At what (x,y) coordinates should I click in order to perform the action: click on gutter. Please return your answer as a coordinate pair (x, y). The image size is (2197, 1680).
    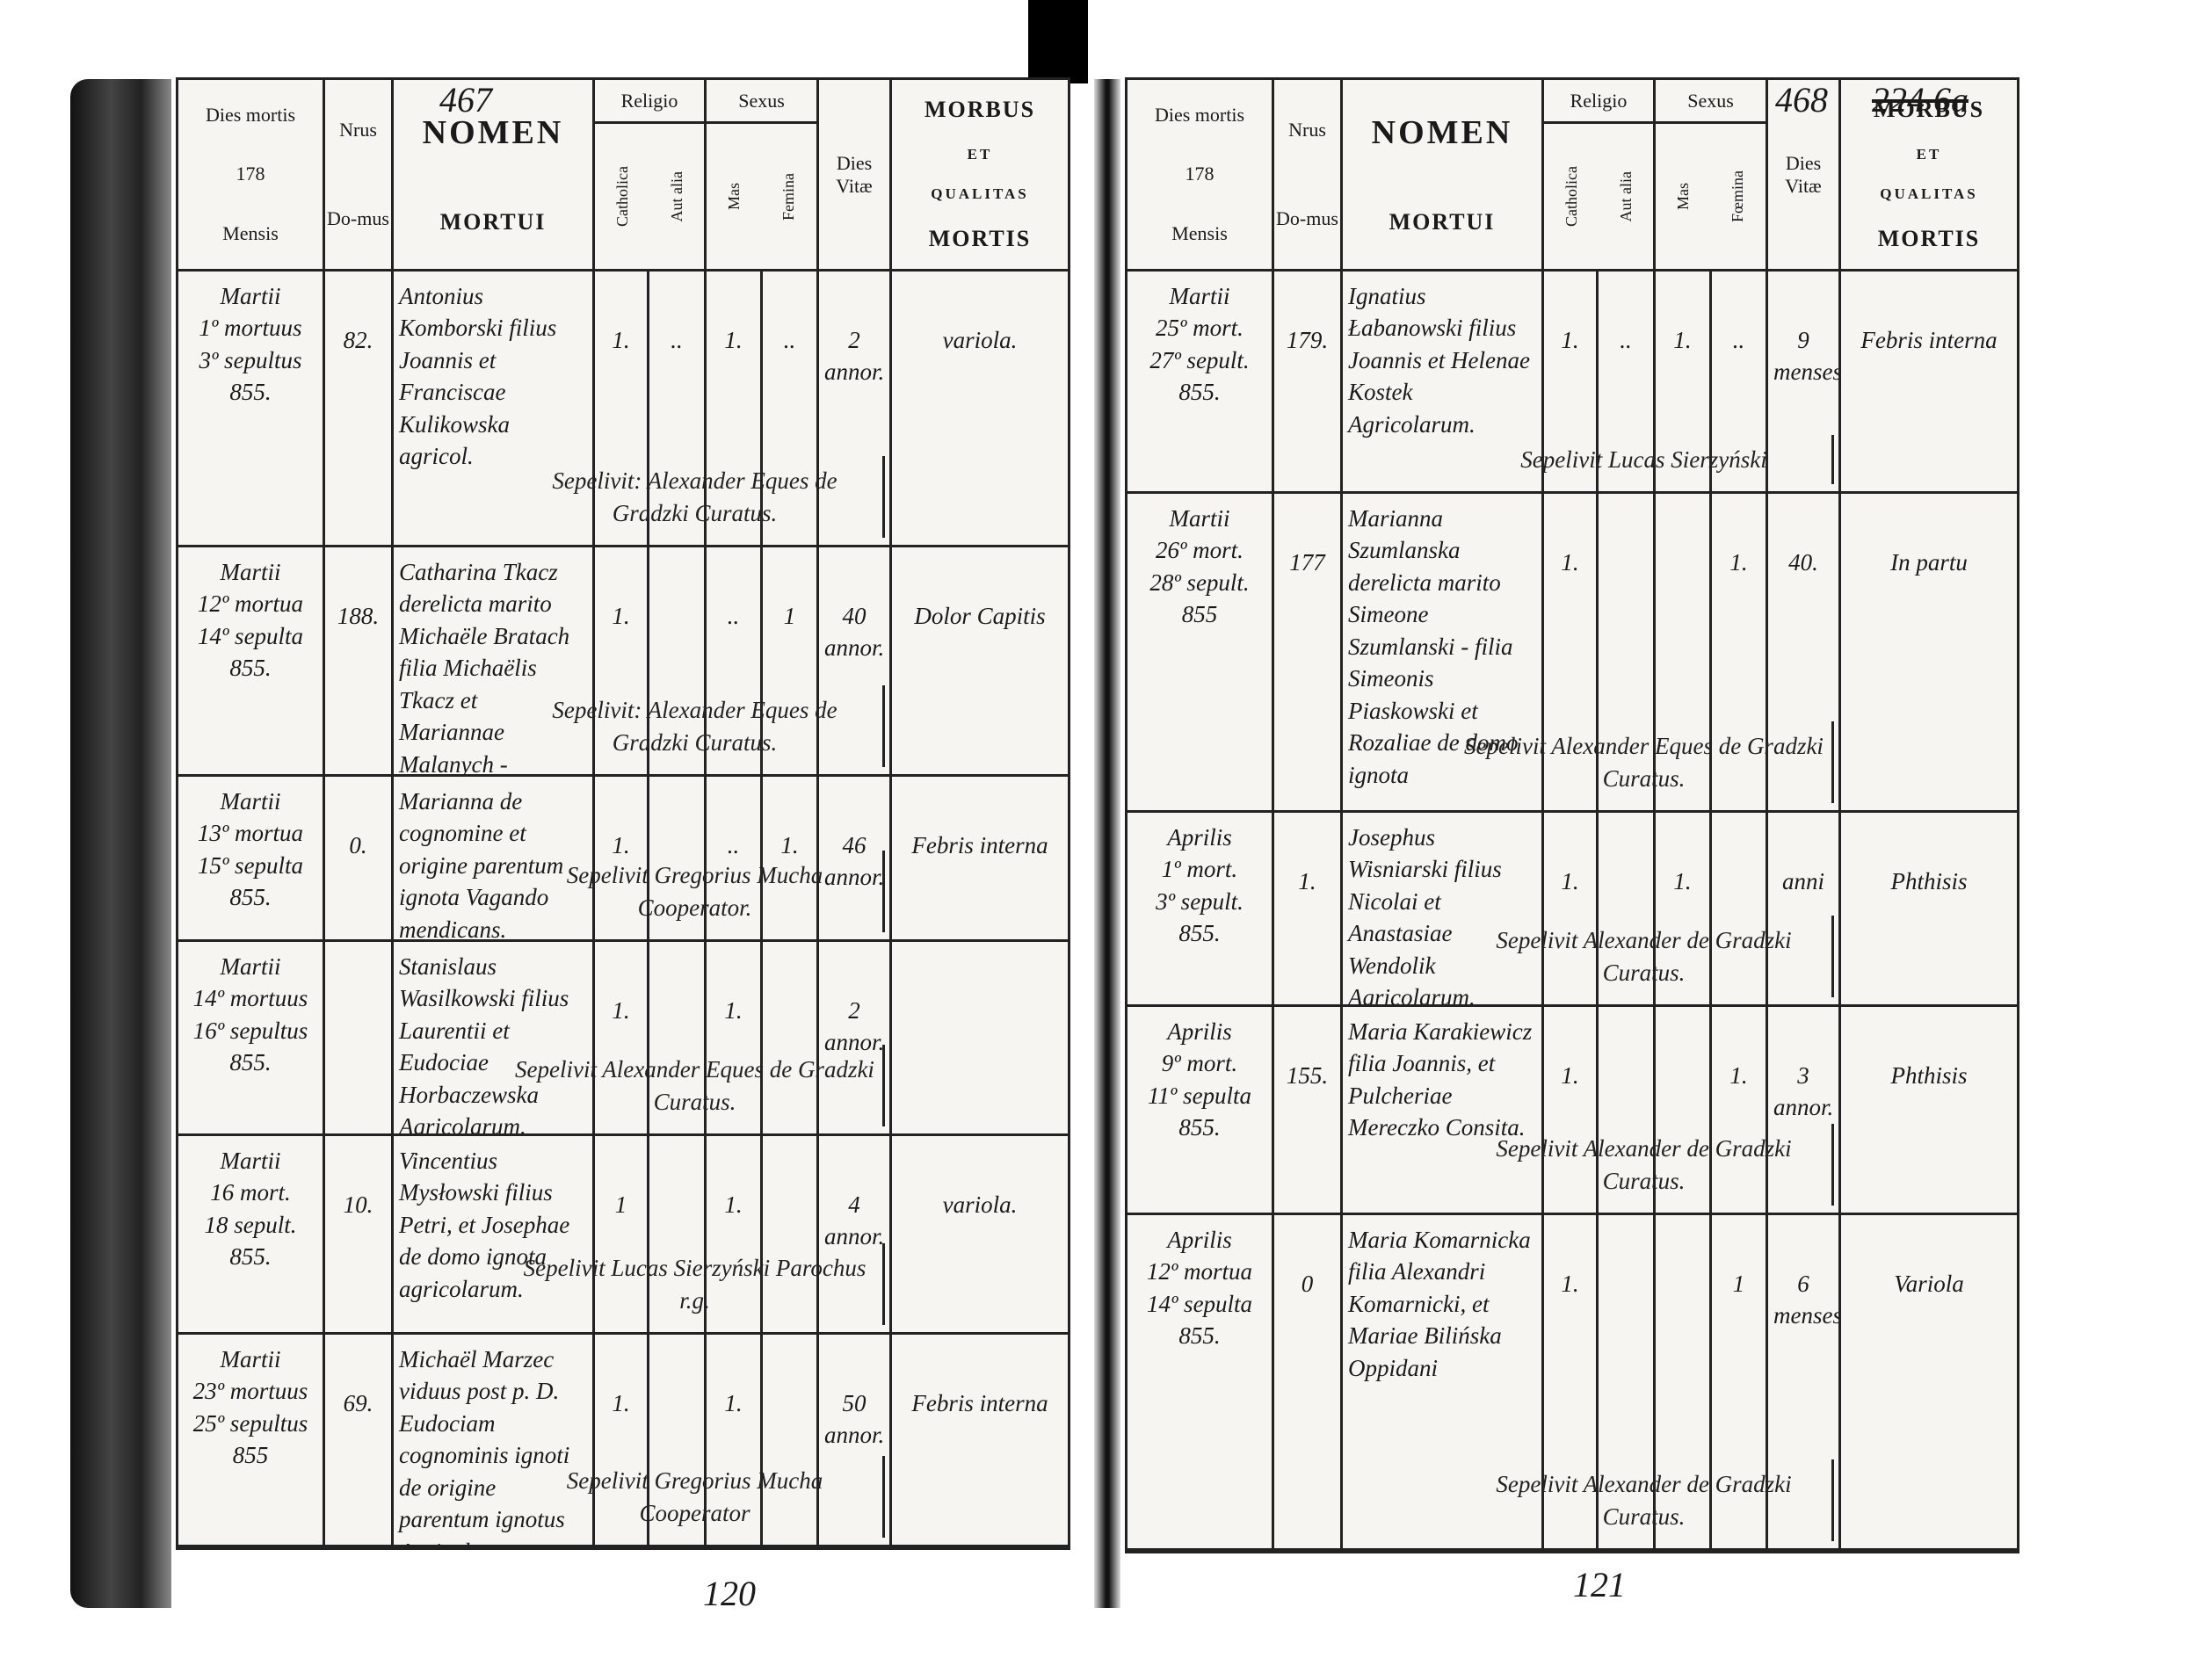
    Looking at the image, I should click on (1107, 843).